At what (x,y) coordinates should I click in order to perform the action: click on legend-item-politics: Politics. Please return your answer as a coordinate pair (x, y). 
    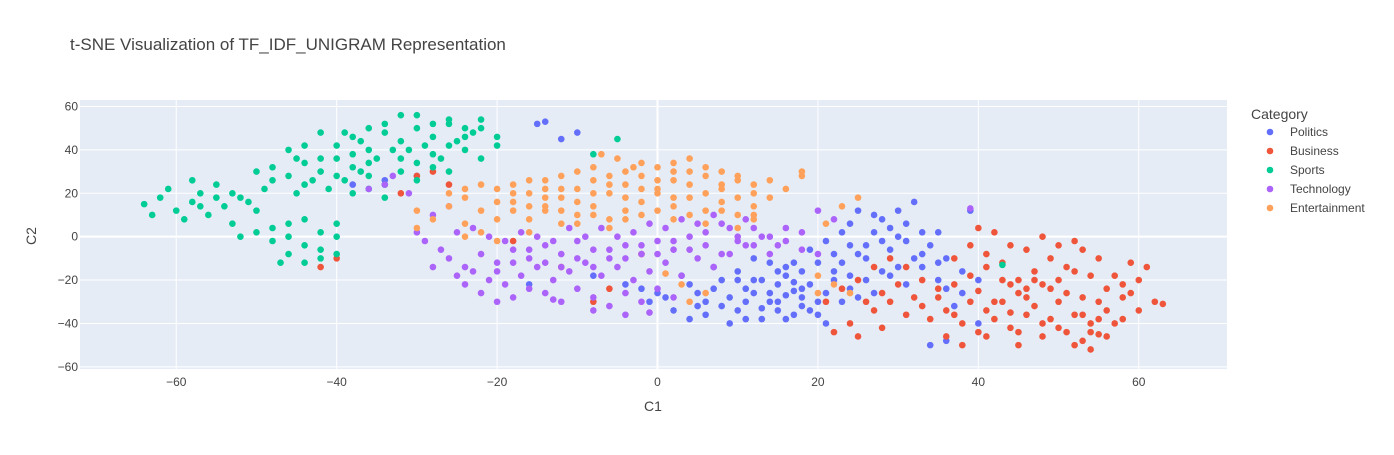
    Looking at the image, I should click on (1297, 132).